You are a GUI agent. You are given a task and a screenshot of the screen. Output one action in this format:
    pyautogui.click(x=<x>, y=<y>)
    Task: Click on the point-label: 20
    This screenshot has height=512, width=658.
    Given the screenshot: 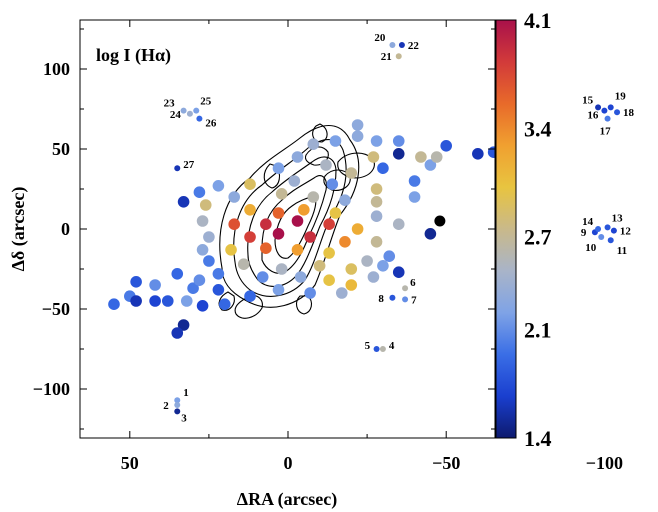 What is the action you would take?
    pyautogui.click(x=380, y=38)
    